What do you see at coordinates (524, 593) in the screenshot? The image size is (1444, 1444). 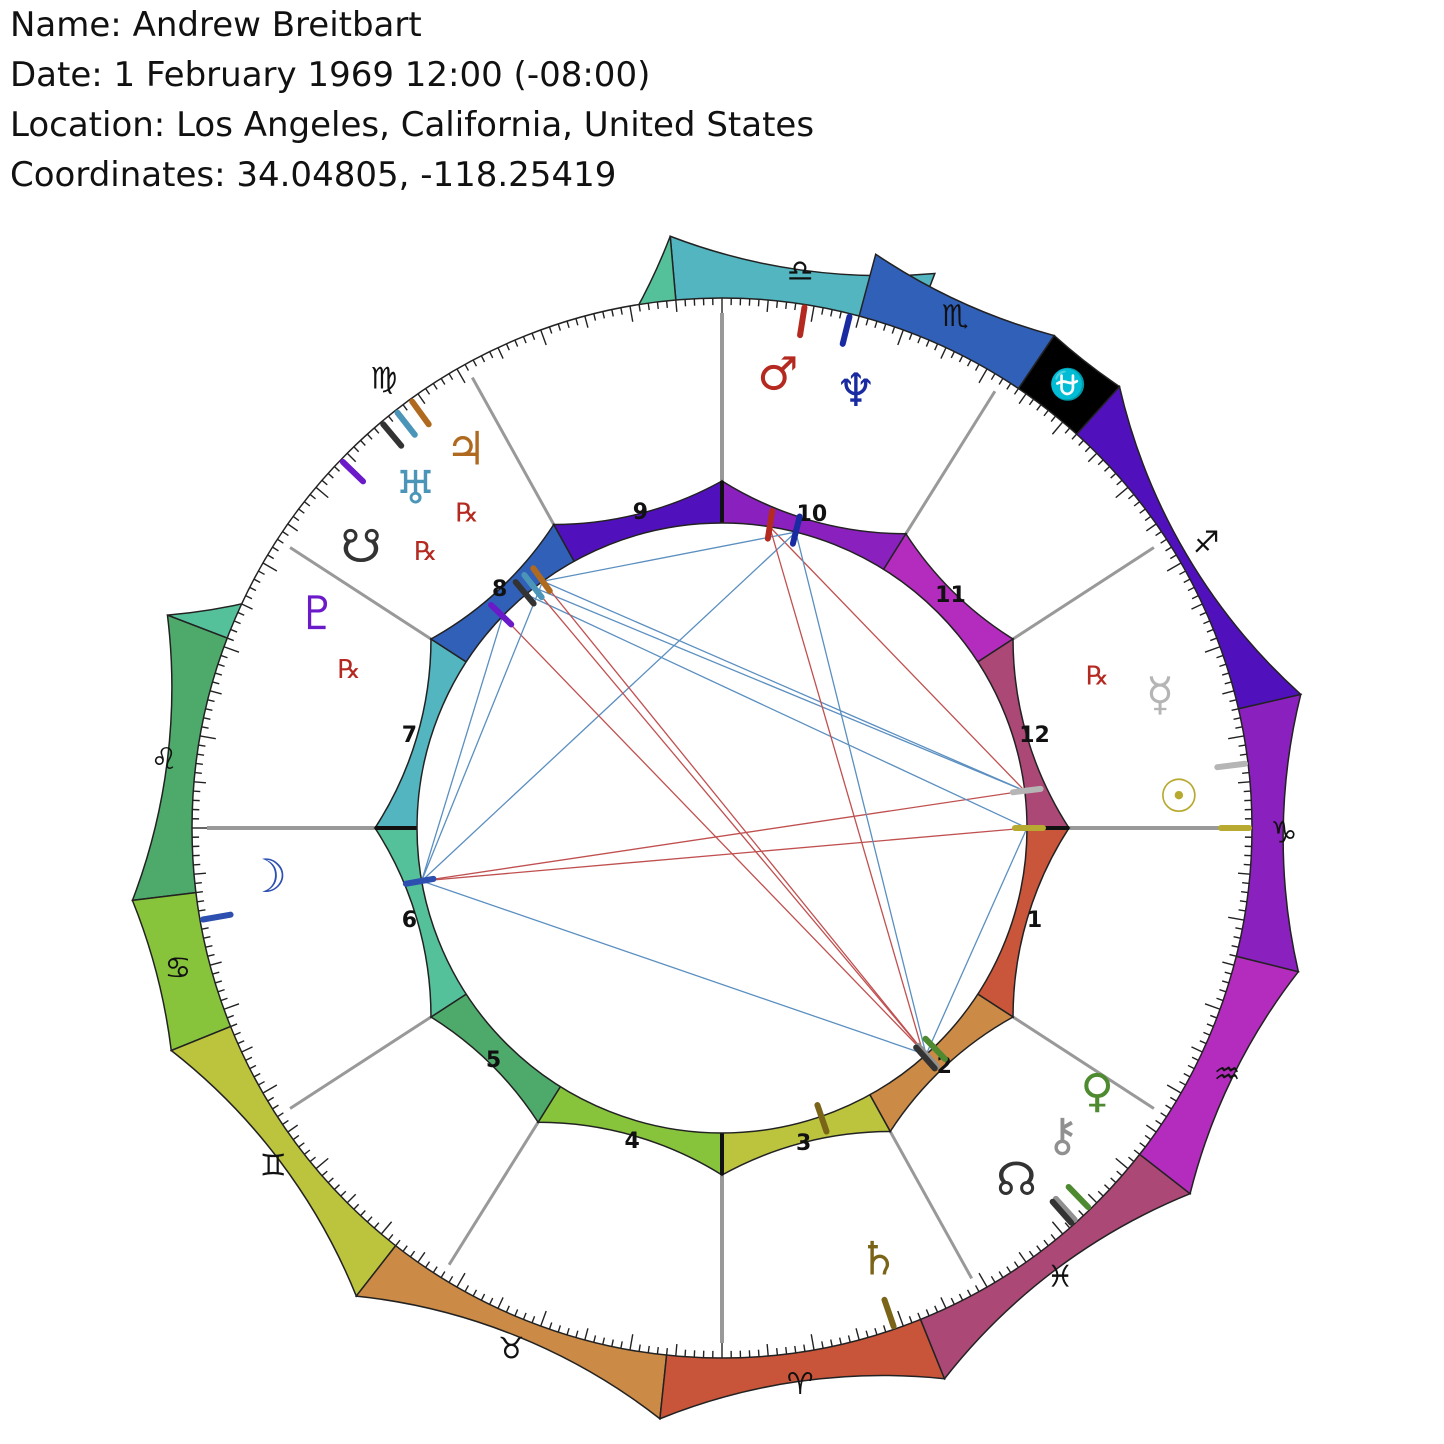 I see `south-node-inner-marker` at bounding box center [524, 593].